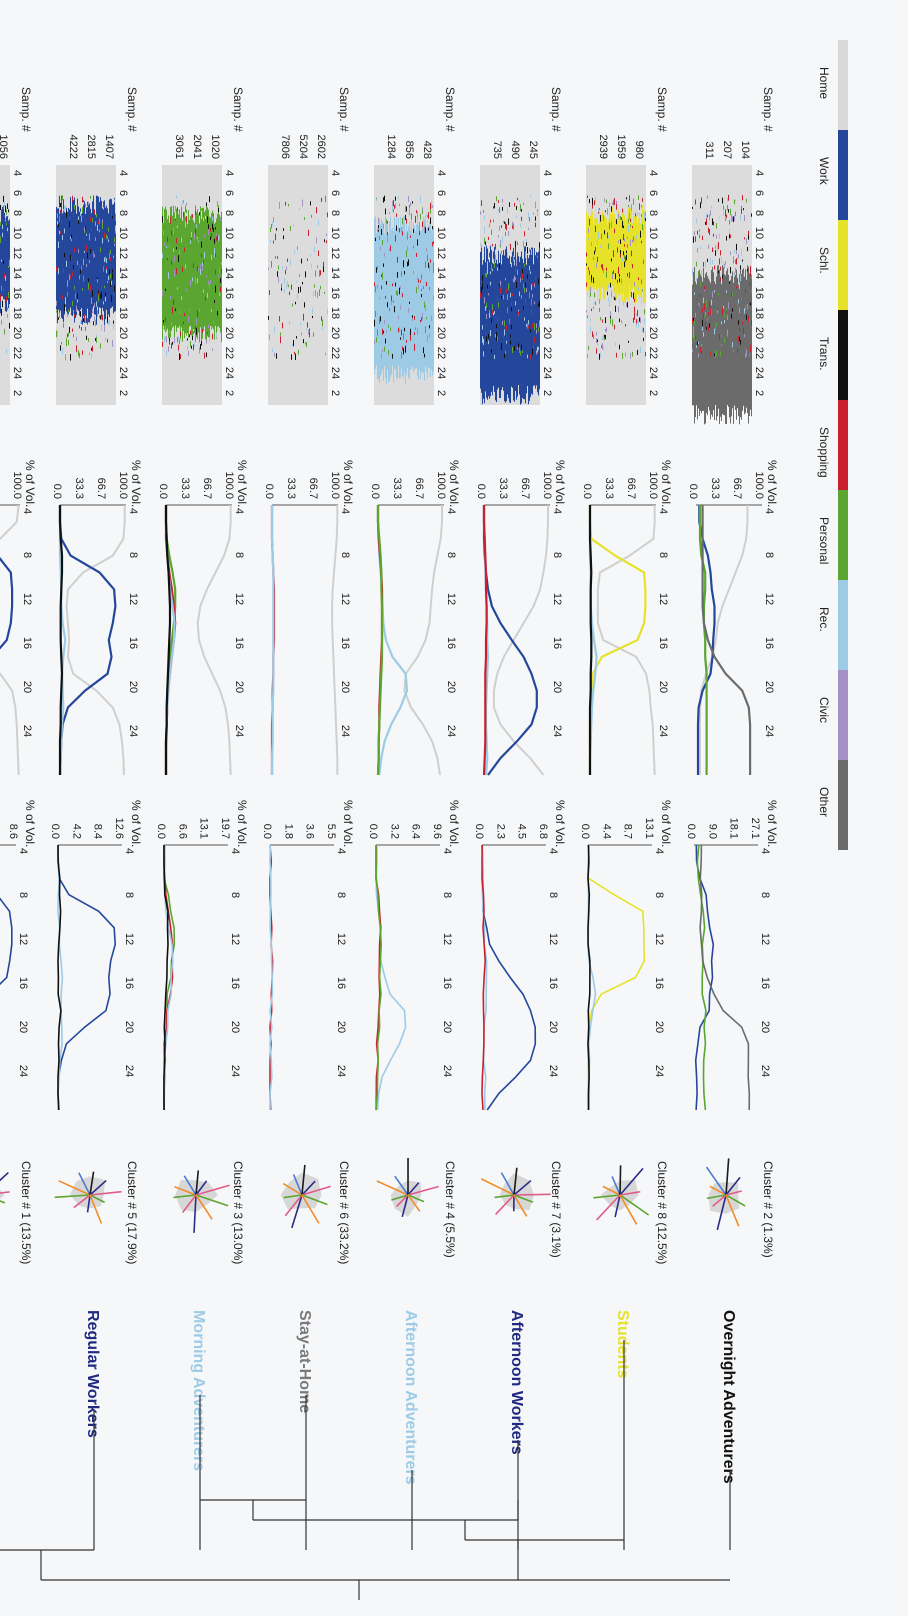  Describe the element at coordinates (17, 213) in the screenshot. I see `hour-tick: 8` at that location.